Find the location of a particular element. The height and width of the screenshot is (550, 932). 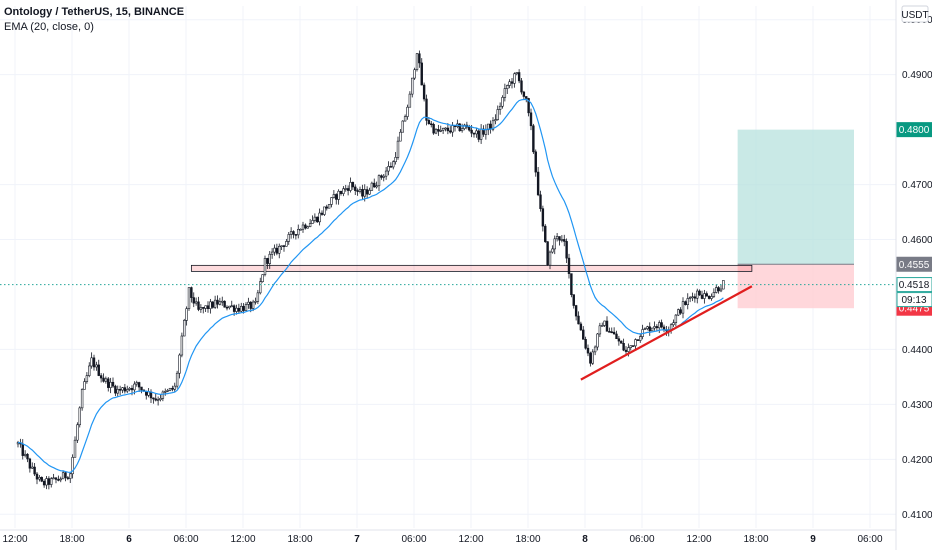

currency-label-box: USDT is located at coordinates (915, 14).